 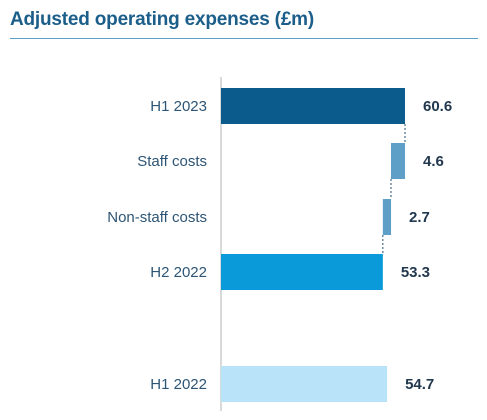 What do you see at coordinates (419, 217) in the screenshot?
I see `value-label-non-staff-costs: 2.7` at bounding box center [419, 217].